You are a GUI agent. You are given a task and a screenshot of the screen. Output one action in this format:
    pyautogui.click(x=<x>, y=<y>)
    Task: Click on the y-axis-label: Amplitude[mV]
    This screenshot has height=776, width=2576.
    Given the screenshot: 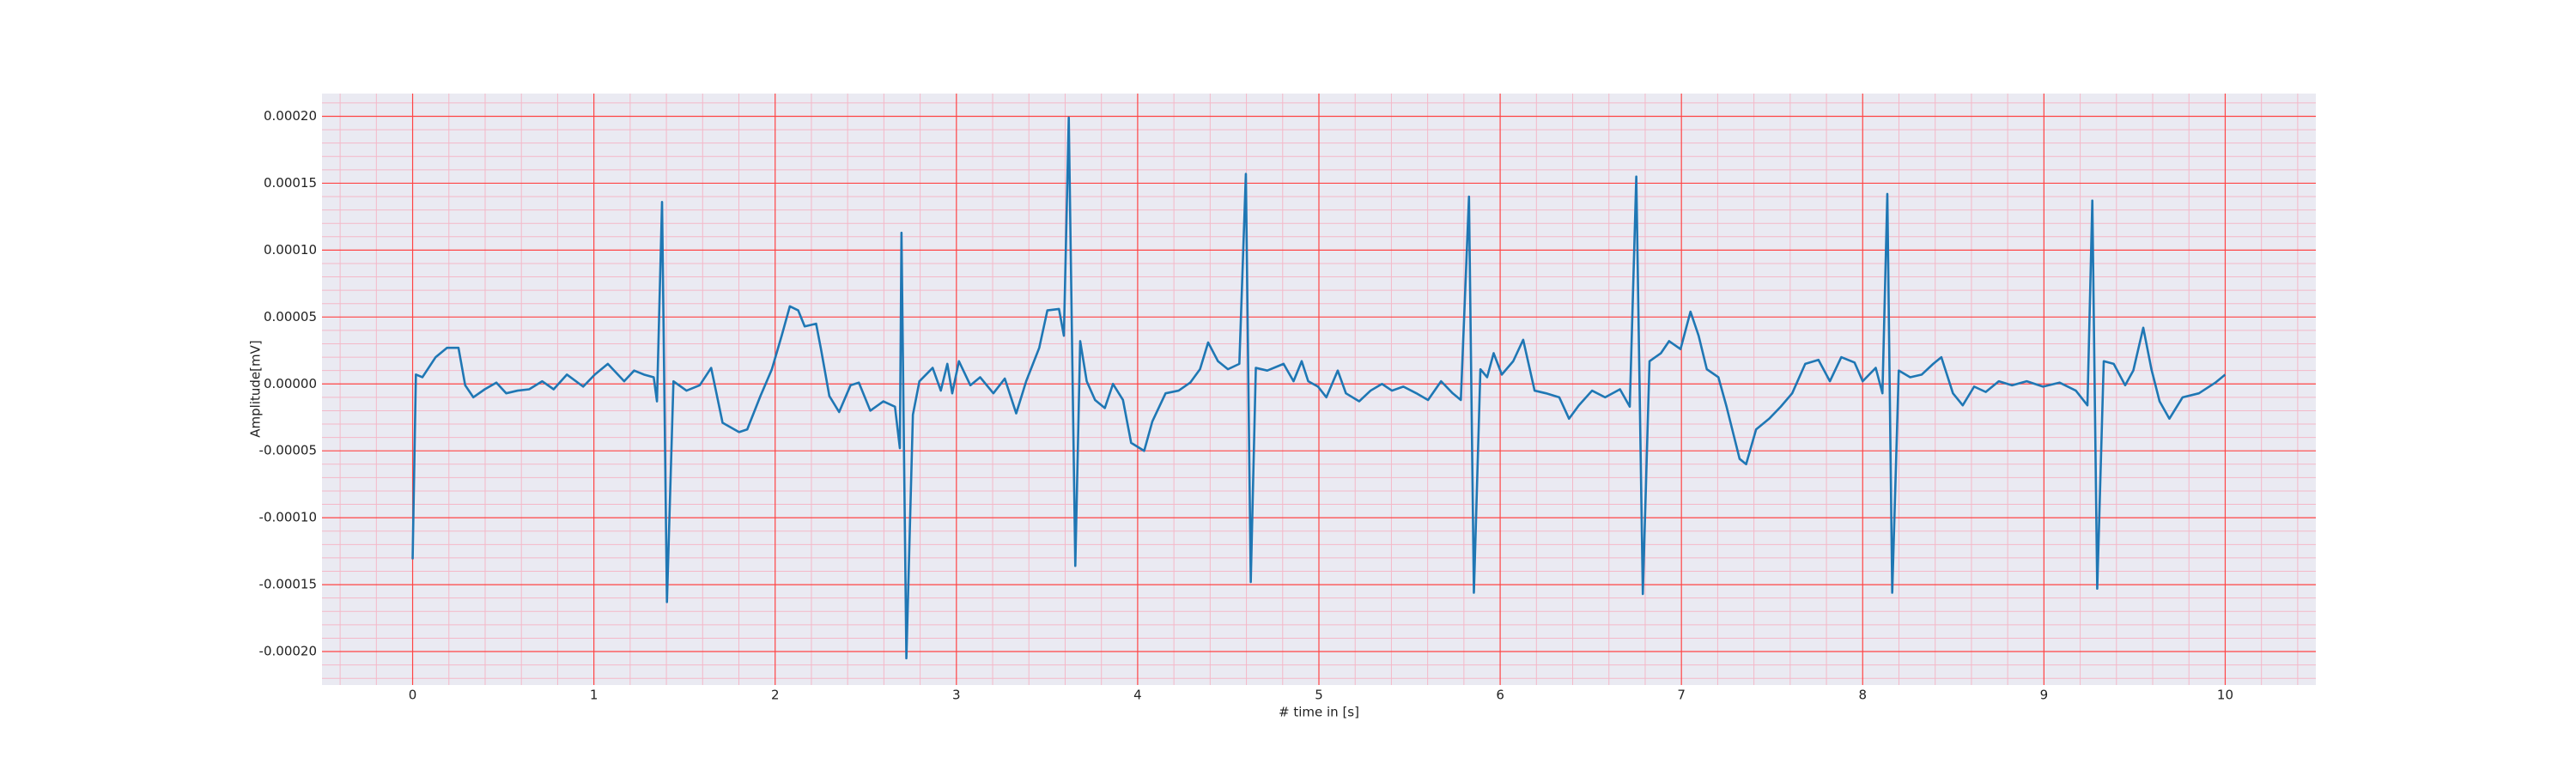 What is the action you would take?
    pyautogui.click(x=256, y=388)
    